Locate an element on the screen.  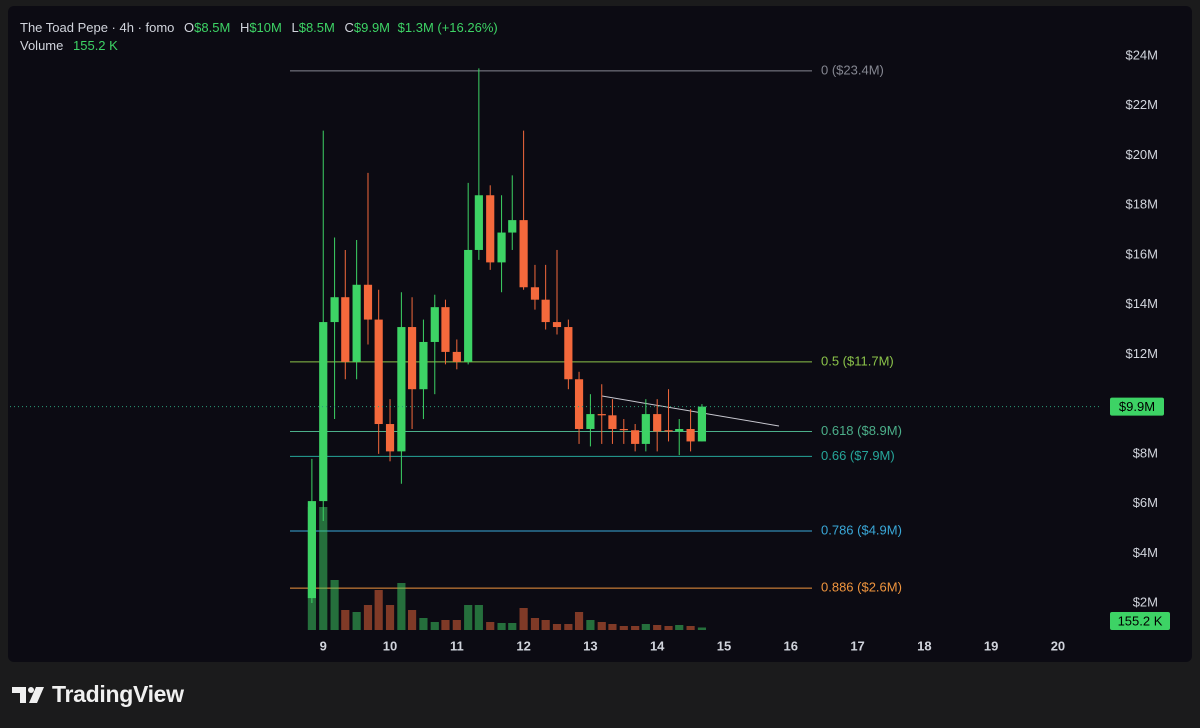
y-tick-label: $18M is located at coordinates (1141, 204).